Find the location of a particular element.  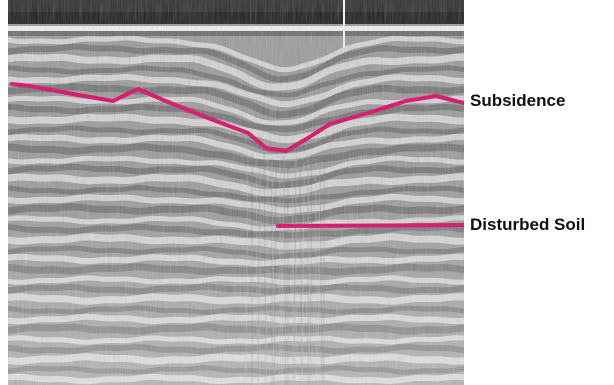

subsidence-label: Subsidence is located at coordinates (518, 100).